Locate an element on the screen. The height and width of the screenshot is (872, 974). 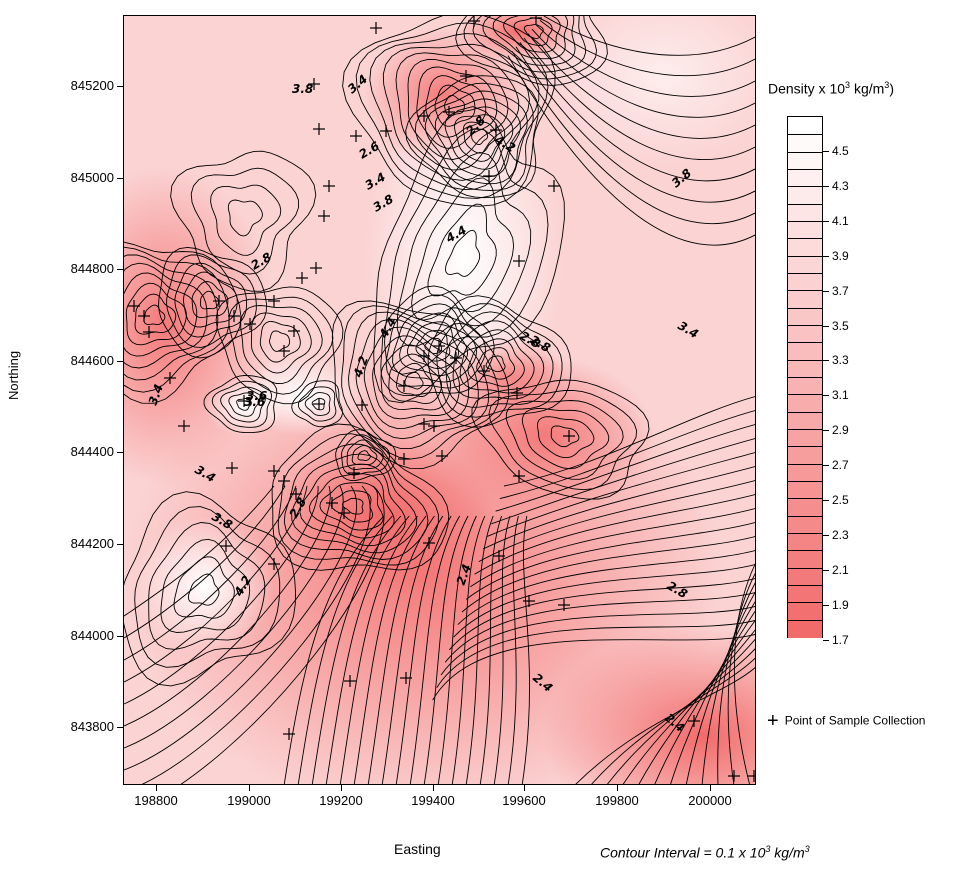
legend-title: Density x 103 kg/m3) is located at coordinates (831, 88).